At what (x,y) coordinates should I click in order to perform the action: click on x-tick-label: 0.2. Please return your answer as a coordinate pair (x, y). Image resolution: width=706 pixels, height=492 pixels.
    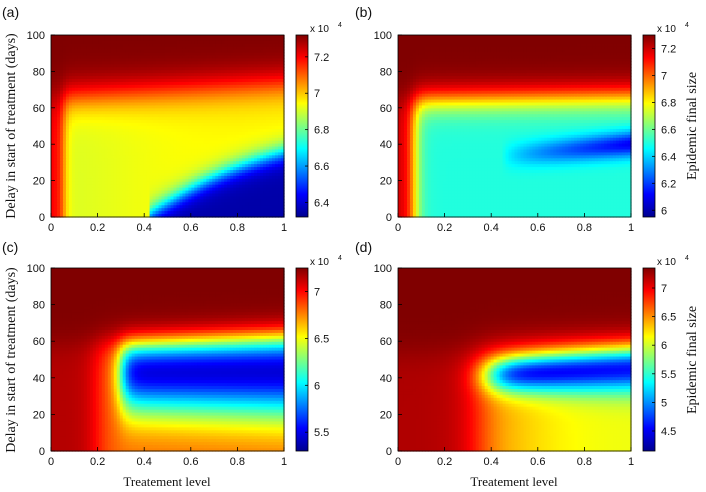
    Looking at the image, I should click on (97, 228).